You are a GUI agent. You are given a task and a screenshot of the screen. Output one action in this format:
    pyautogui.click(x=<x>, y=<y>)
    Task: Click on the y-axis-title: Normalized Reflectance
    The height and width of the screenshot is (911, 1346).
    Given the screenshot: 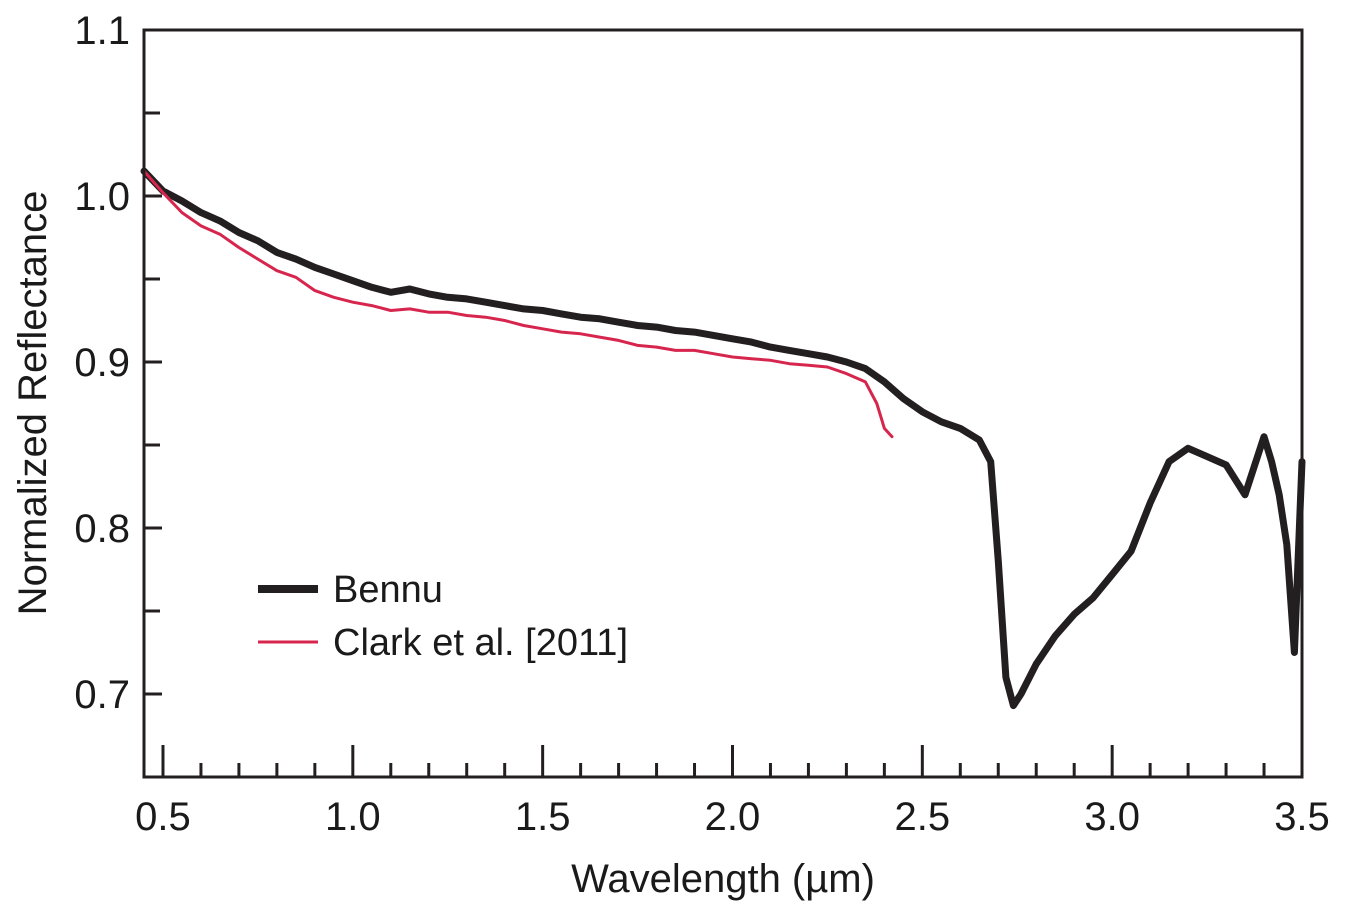 What is the action you would take?
    pyautogui.click(x=33, y=403)
    